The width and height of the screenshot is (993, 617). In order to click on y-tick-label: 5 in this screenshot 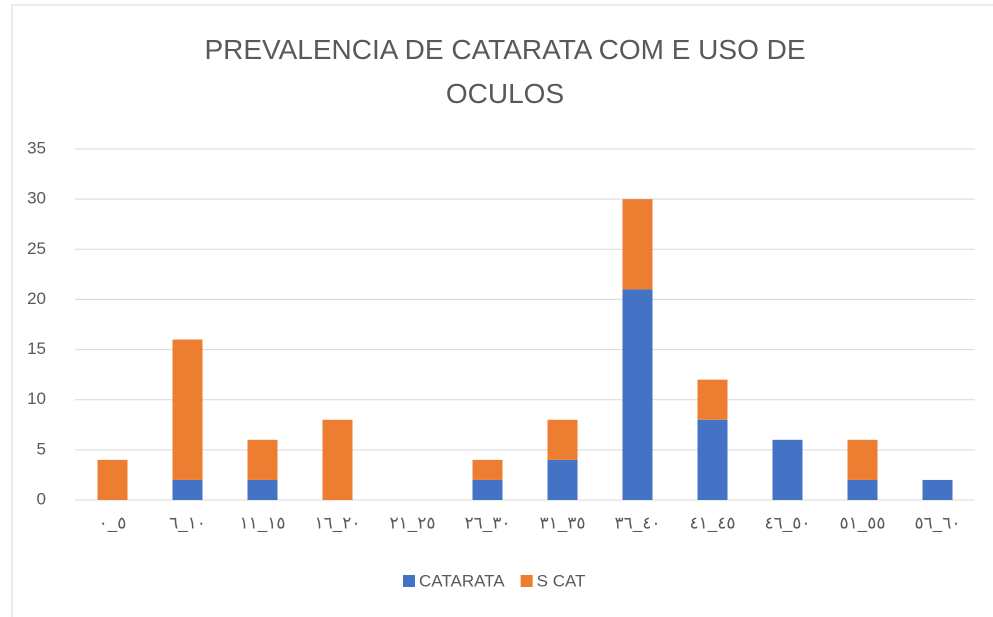, I will do `click(41, 448)`.